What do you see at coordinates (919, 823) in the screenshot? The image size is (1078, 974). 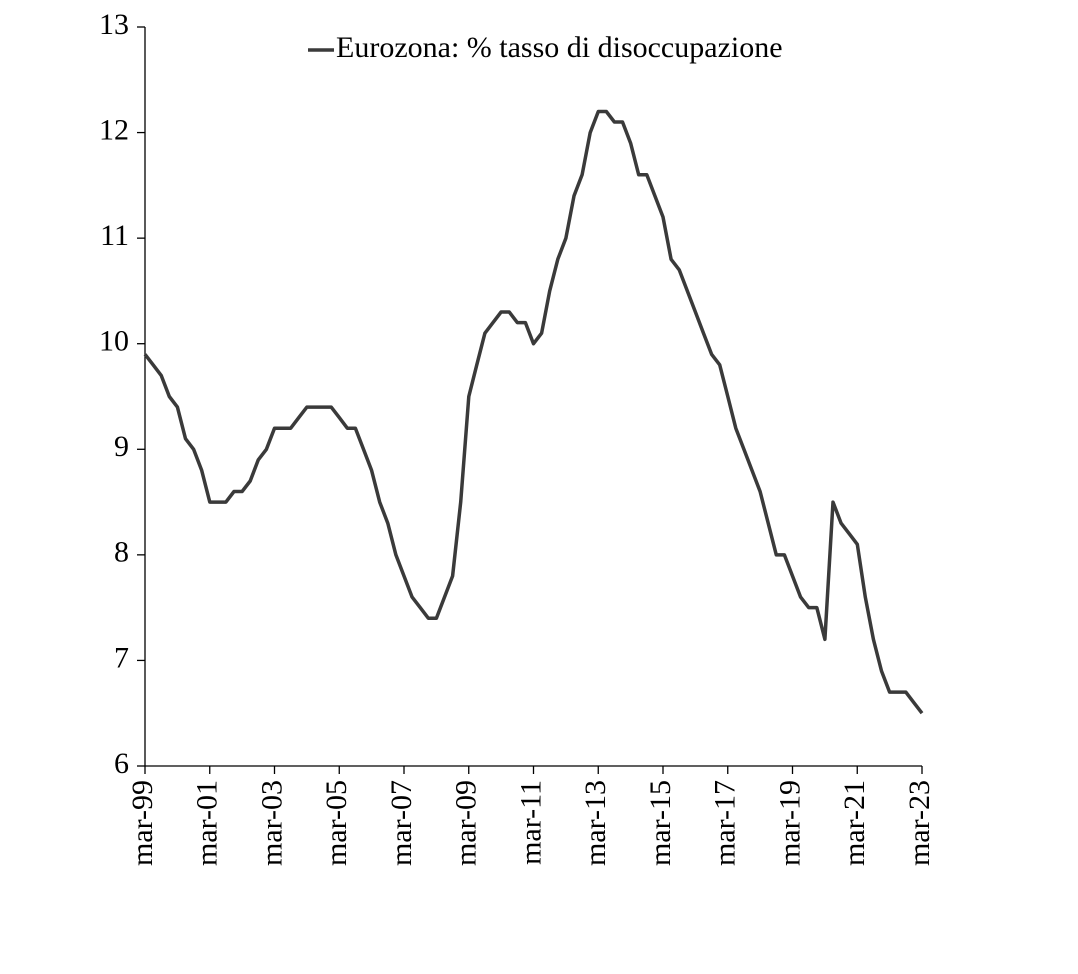 I see `x-tick-label: mar-23` at bounding box center [919, 823].